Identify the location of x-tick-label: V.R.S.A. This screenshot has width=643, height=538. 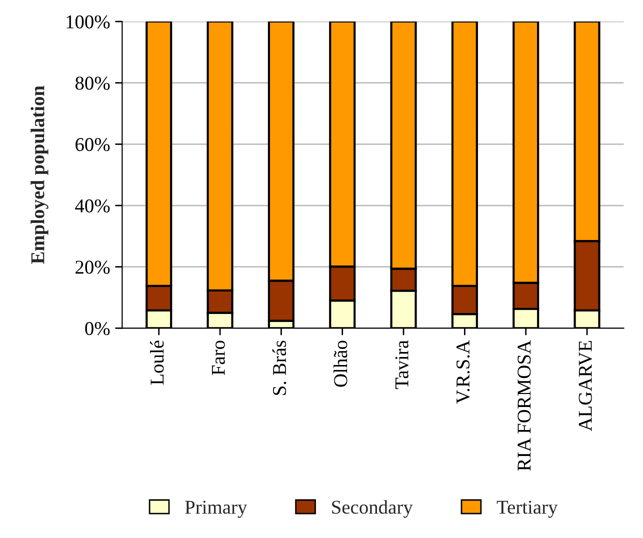
(463, 372).